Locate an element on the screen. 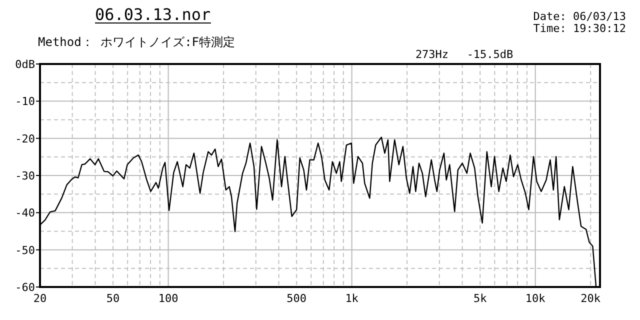 The image size is (640, 320). xtick: 500 is located at coordinates (296, 298).